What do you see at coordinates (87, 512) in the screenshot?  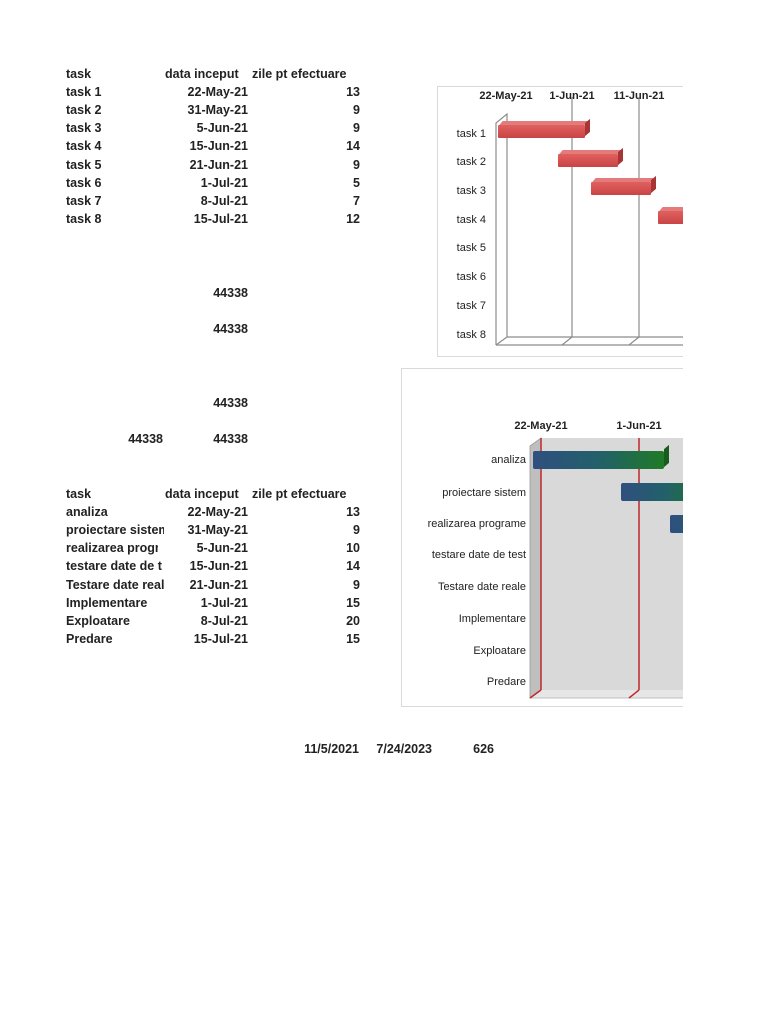 I see `cell-task: analiza` at bounding box center [87, 512].